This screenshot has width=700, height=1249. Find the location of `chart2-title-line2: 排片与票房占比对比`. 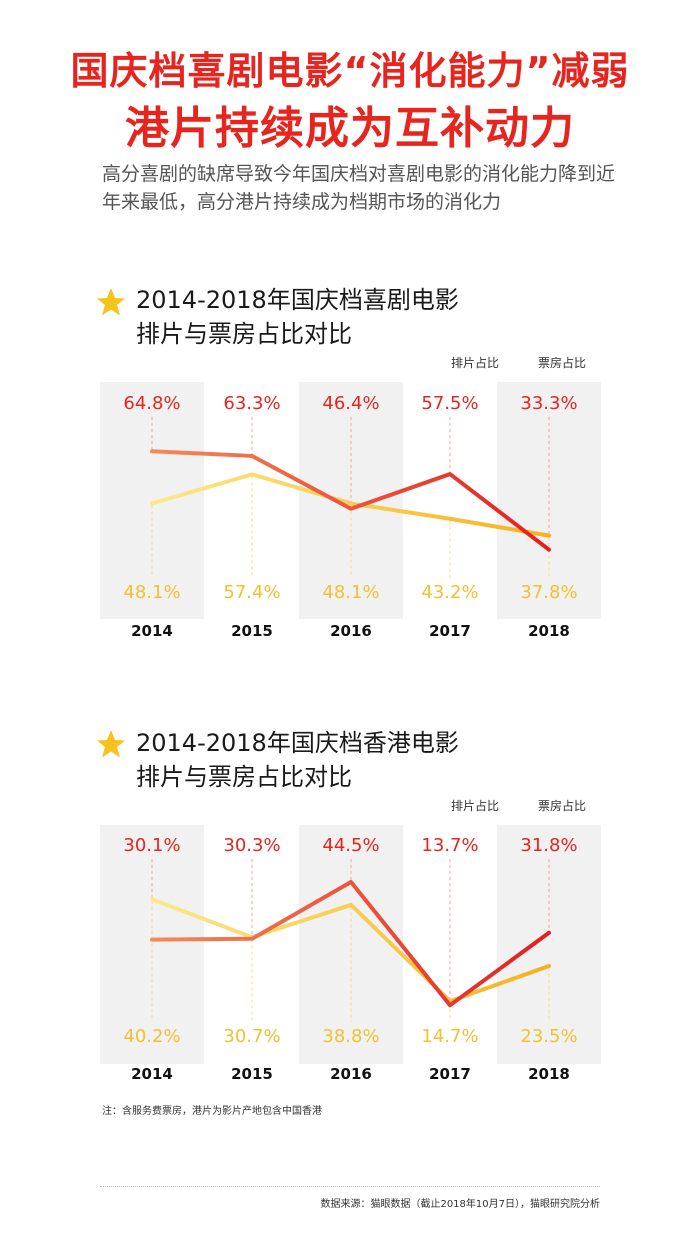

chart2-title-line2: 排片与票房占比对比 is located at coordinates (244, 777).